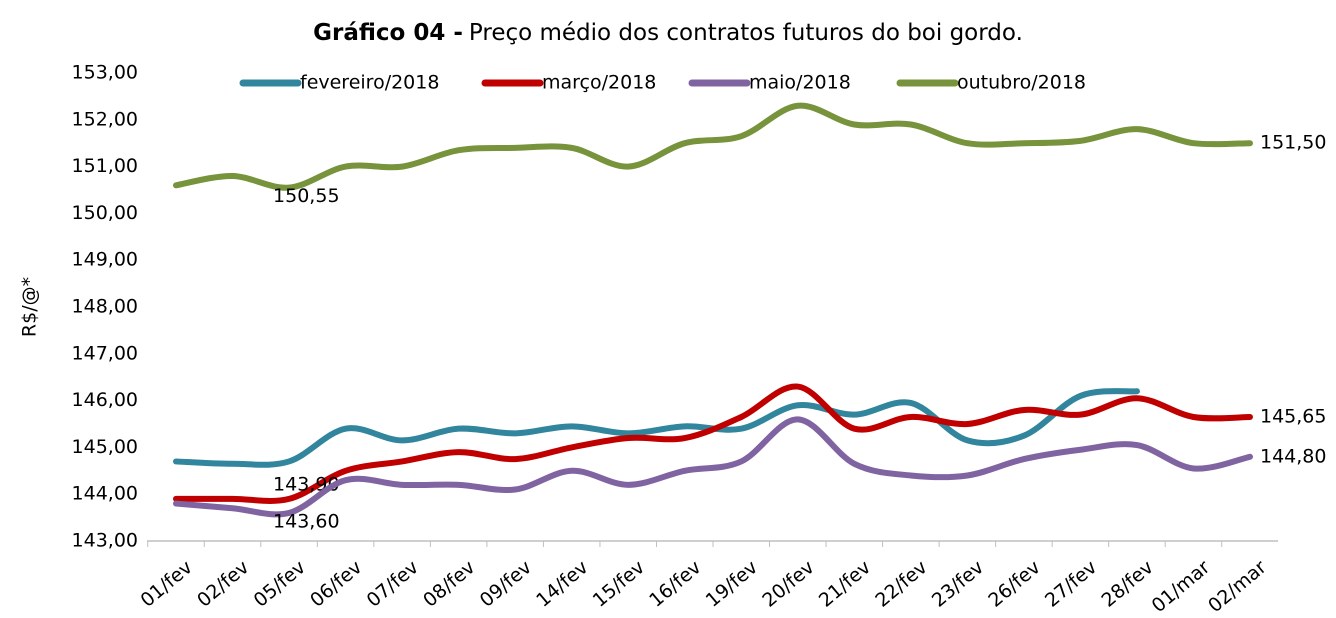  Describe the element at coordinates (369, 83) in the screenshot. I see `legend-label: fevereiro/2018` at that location.